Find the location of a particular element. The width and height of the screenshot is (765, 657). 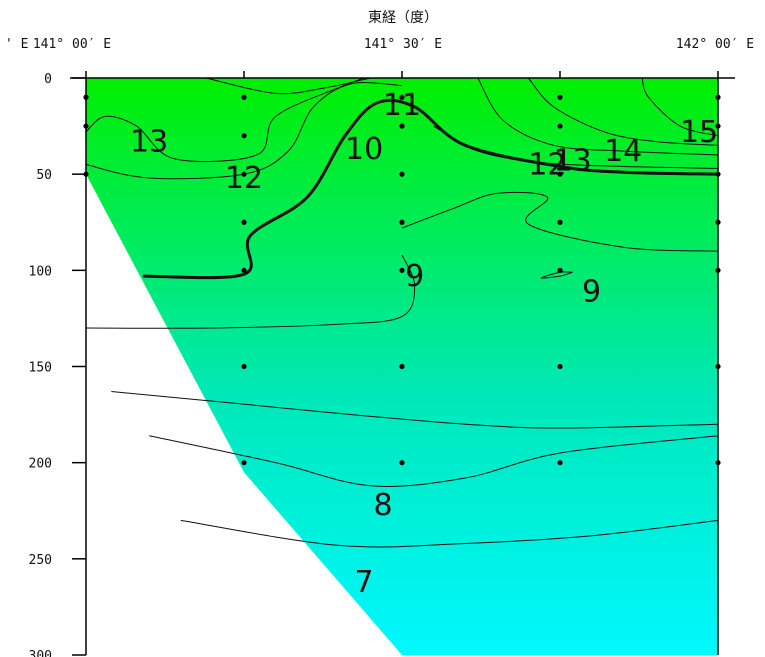

y-tick-label: 100 is located at coordinates (40, 271).